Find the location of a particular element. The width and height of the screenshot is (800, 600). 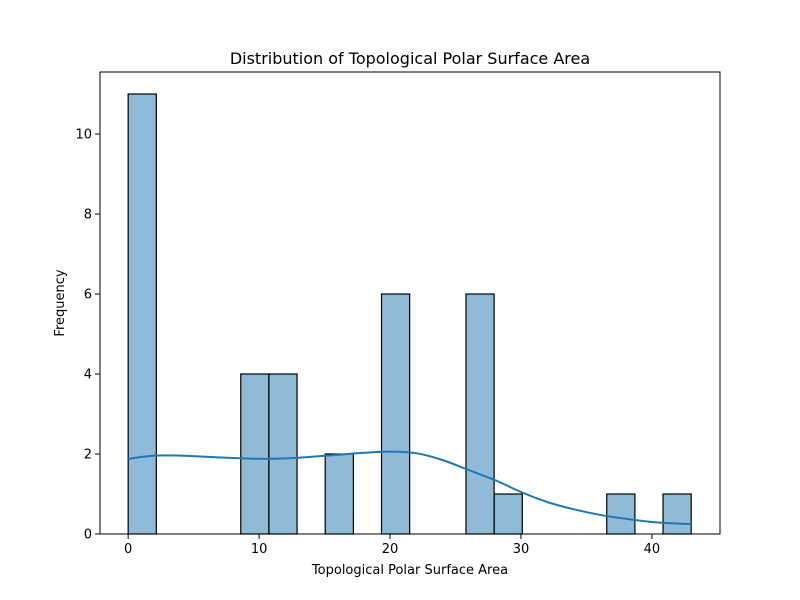

y-axis-ticks: 0 2 4 6 8 10 is located at coordinates (87, 335).